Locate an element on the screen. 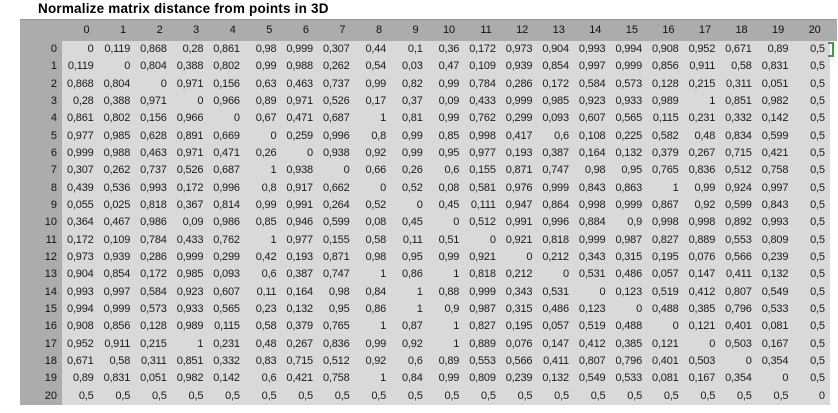 Image resolution: width=838 pixels, height=413 pixels. matrix-cell-r19-c16: 0,081 is located at coordinates (665, 378).